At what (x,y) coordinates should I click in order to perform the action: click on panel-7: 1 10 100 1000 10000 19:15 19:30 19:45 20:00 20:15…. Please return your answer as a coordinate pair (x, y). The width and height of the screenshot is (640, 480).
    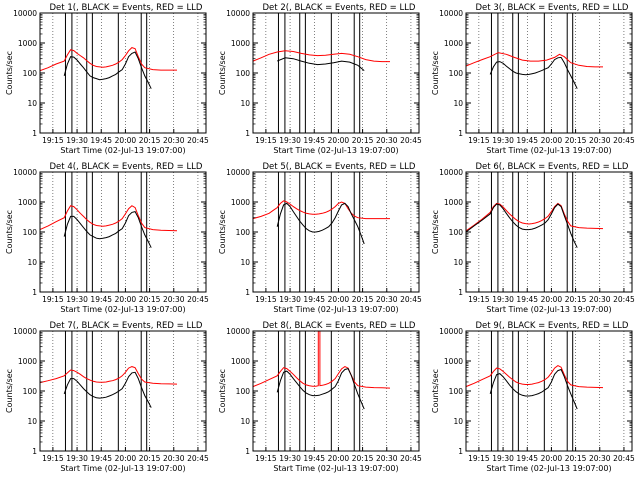
    Looking at the image, I should click on (107, 397).